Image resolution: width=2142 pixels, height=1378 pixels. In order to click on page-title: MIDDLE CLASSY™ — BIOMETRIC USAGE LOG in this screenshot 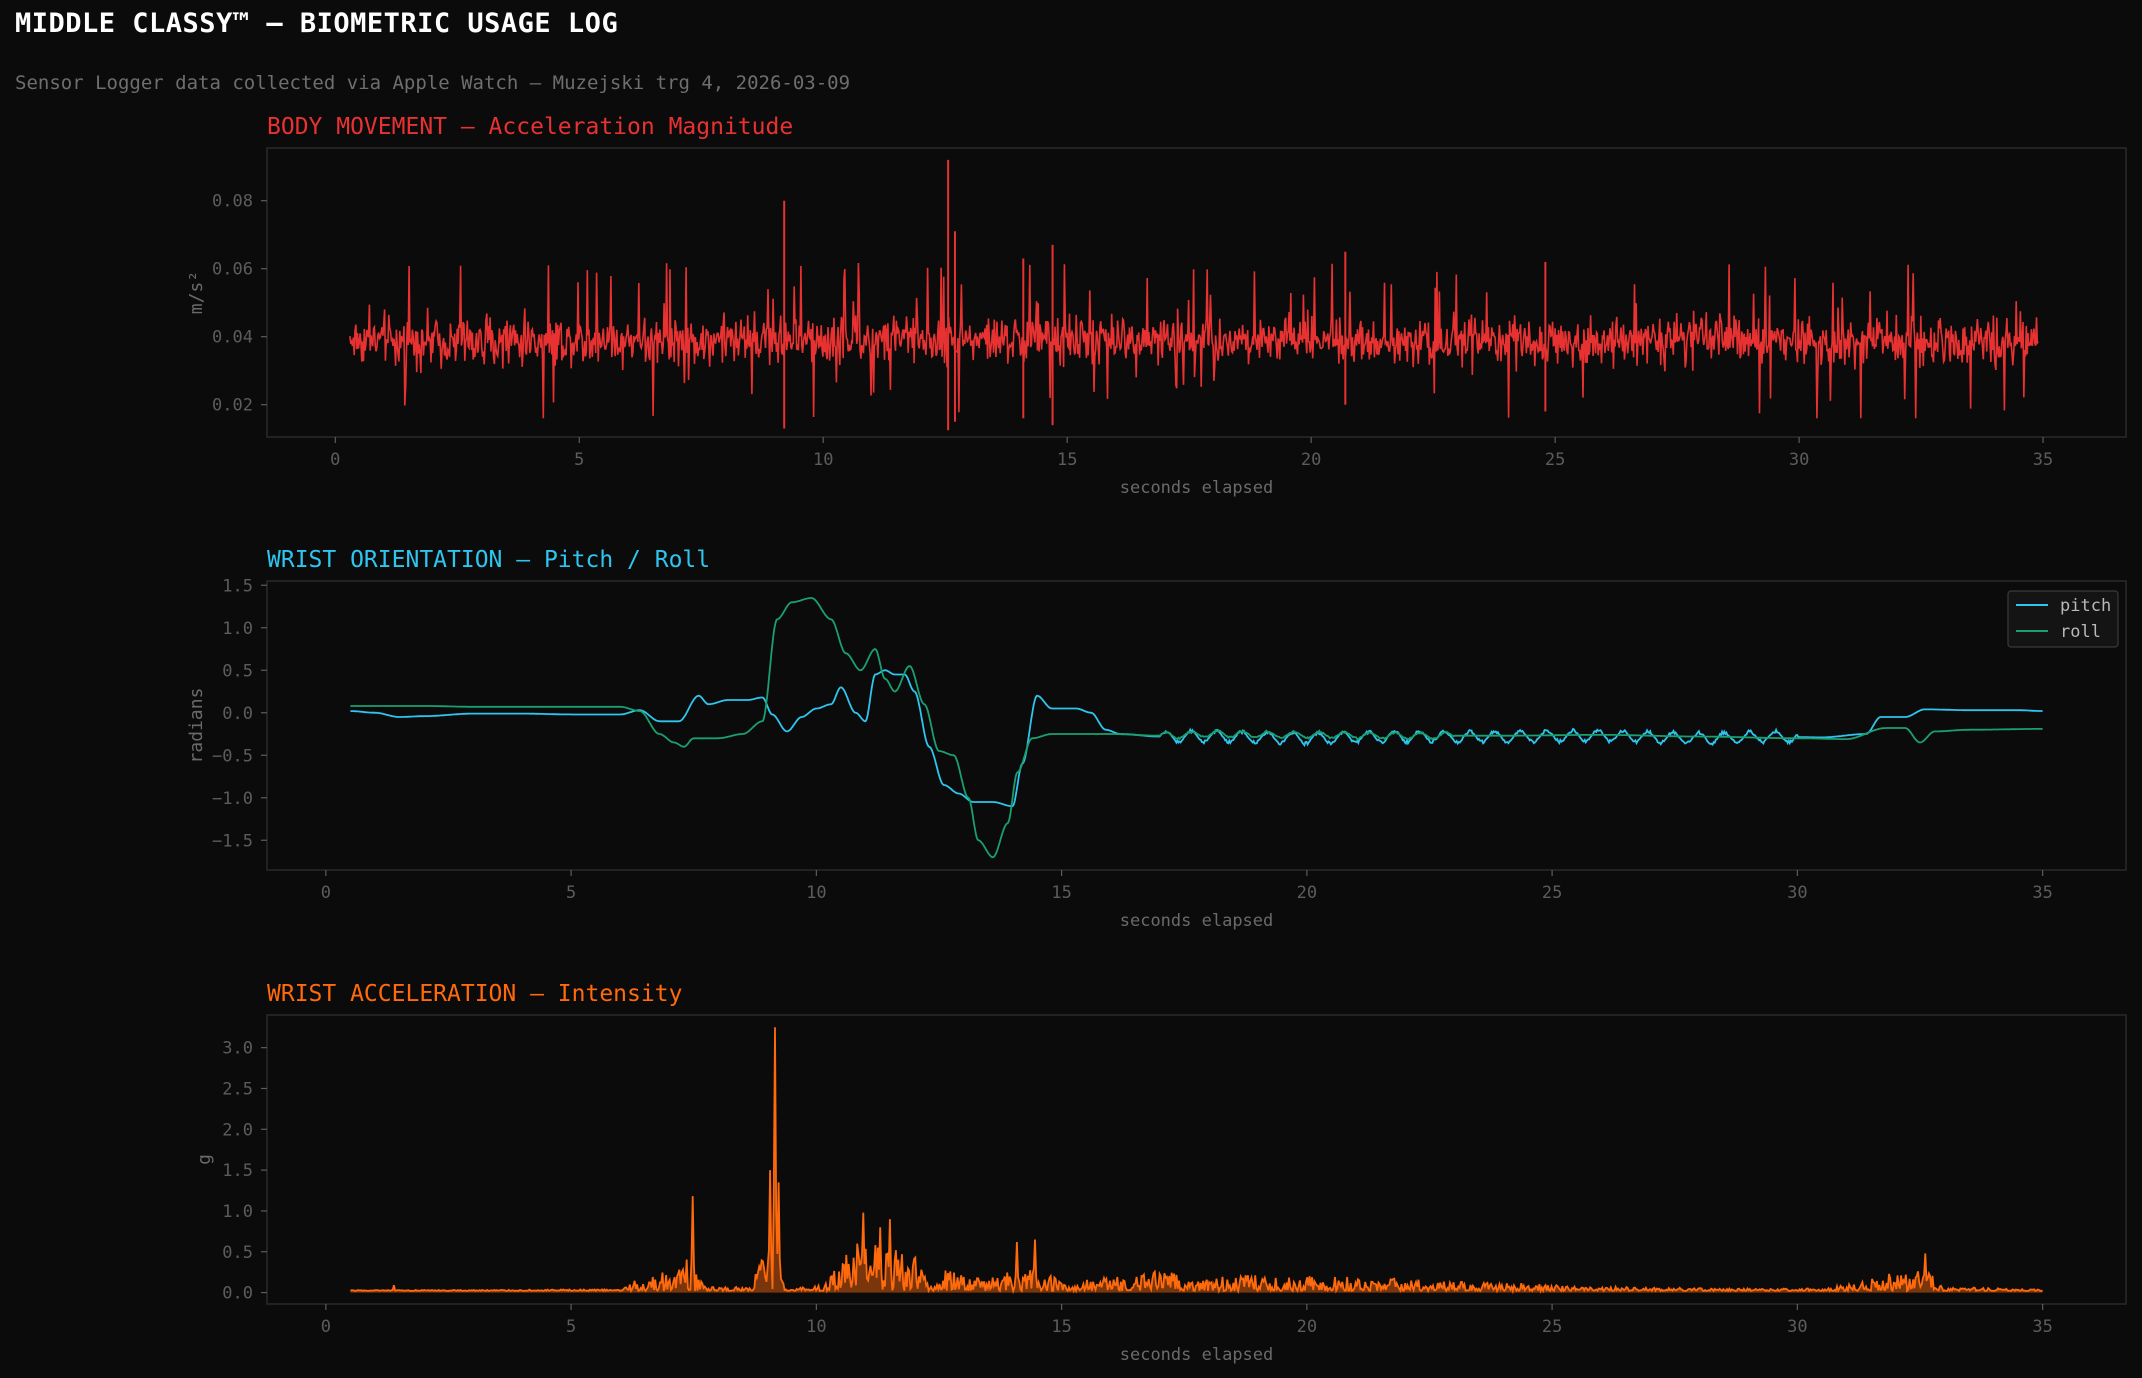, I will do `click(317, 23)`.